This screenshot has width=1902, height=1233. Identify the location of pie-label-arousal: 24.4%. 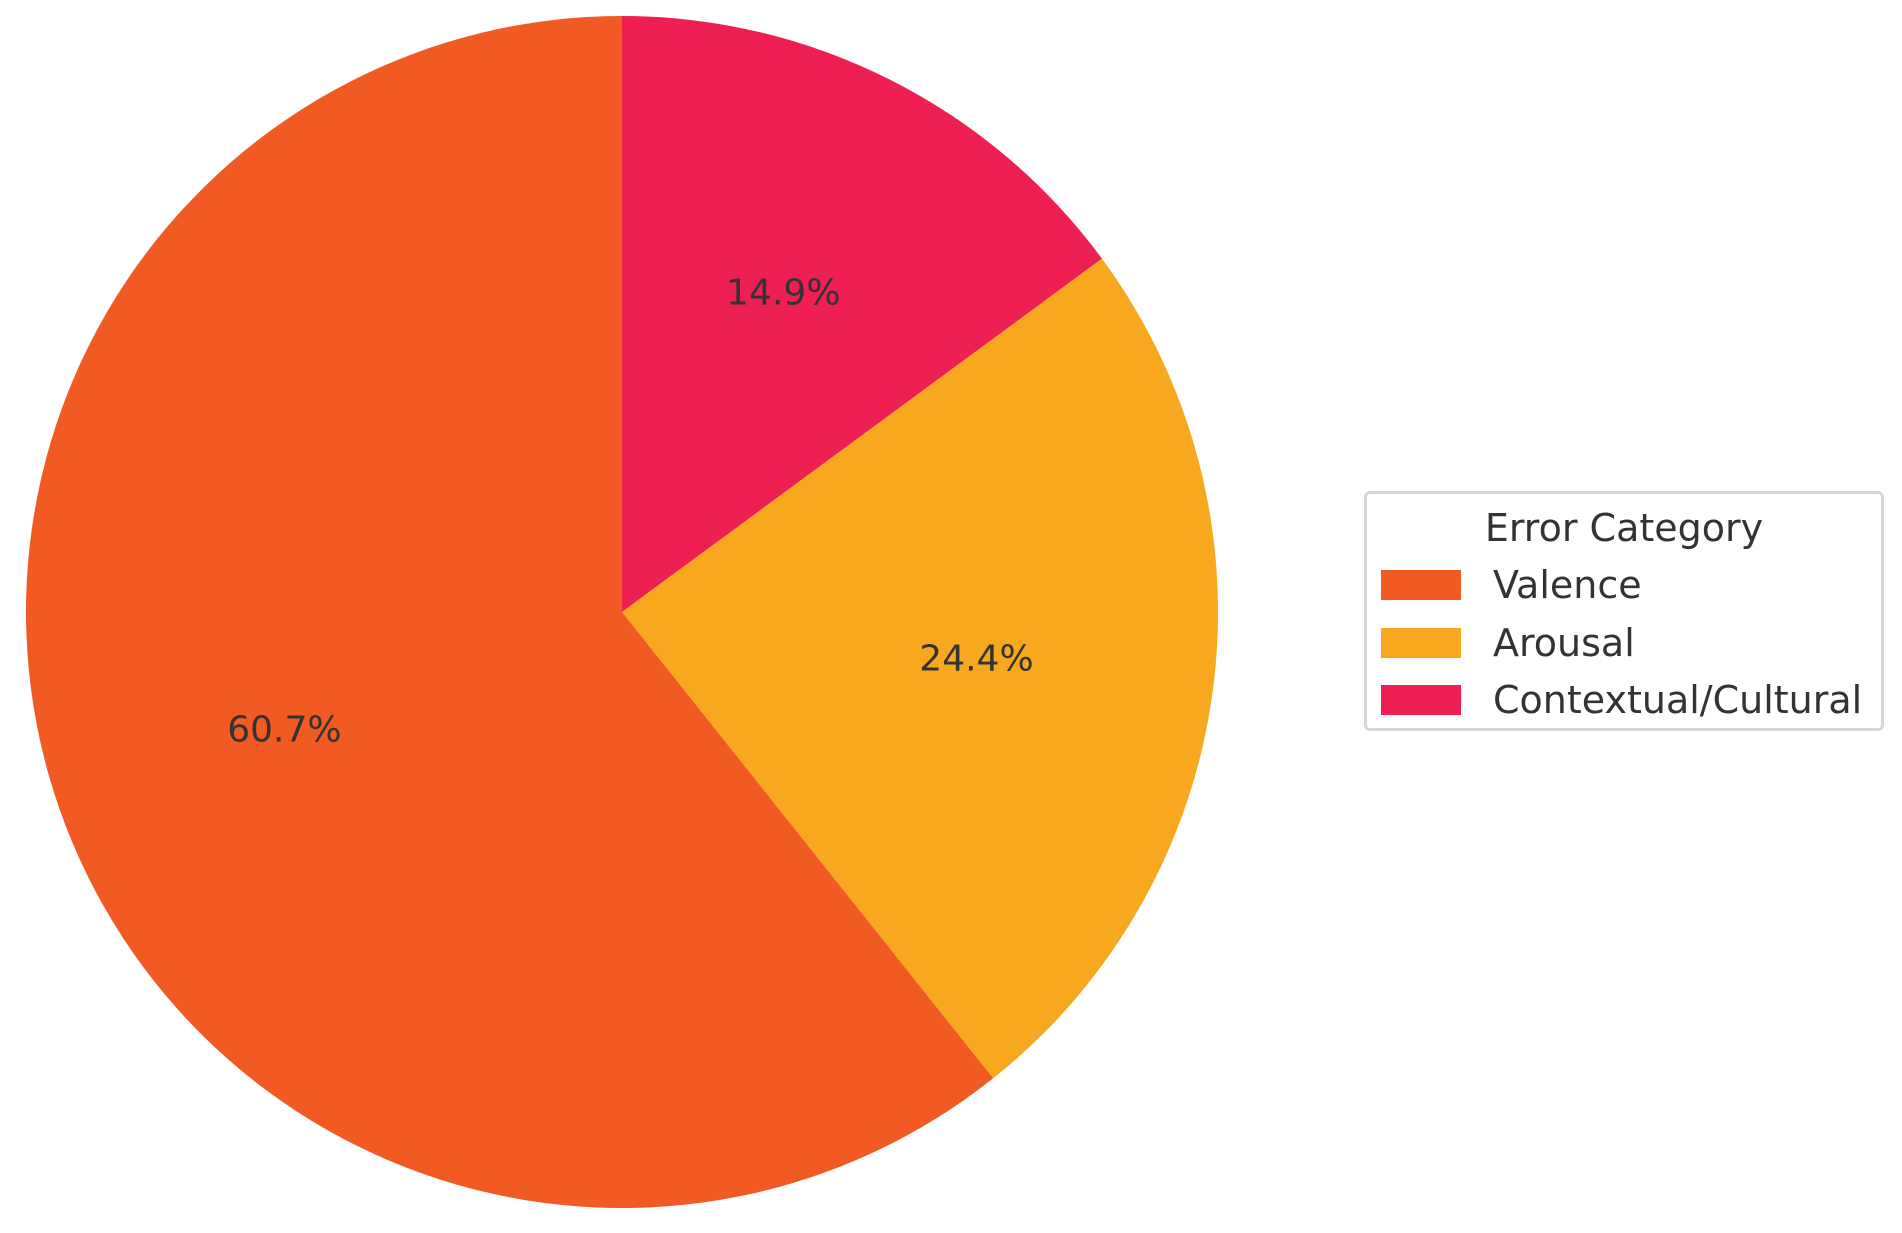
(976, 659).